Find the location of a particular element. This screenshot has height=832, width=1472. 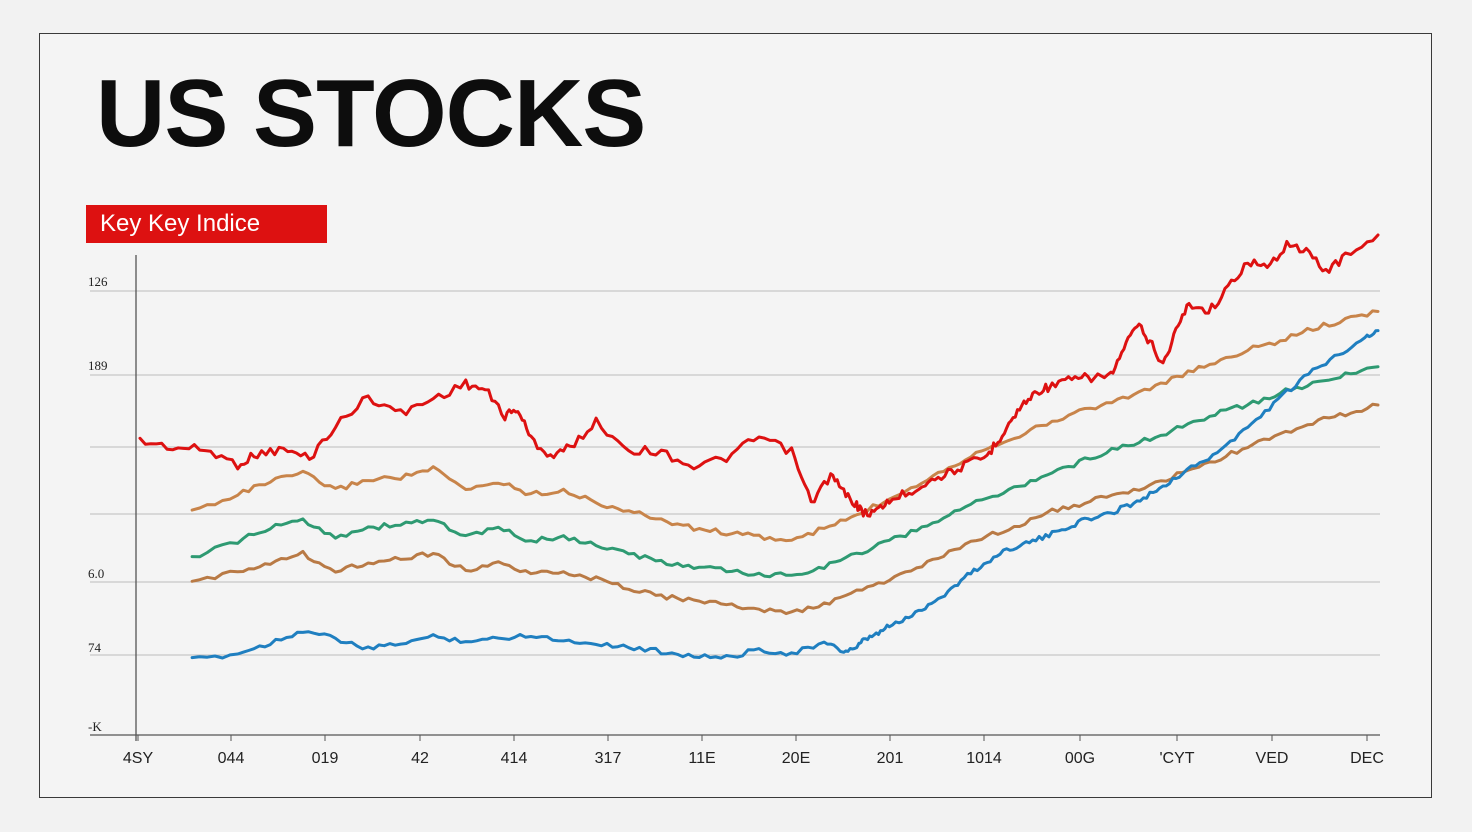

y-tick-label: 189 is located at coordinates (98, 365).